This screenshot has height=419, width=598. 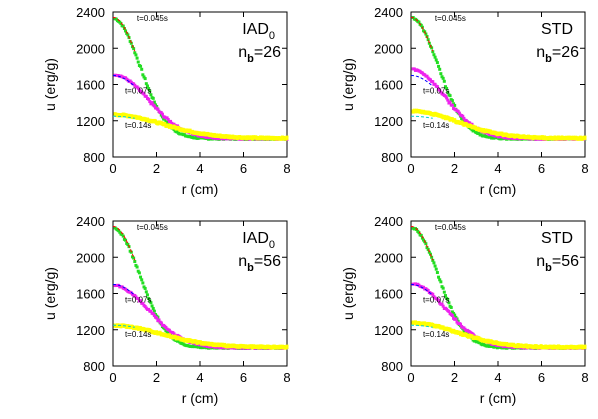 I want to click on x-tick-label: 8, so click(x=286, y=377).